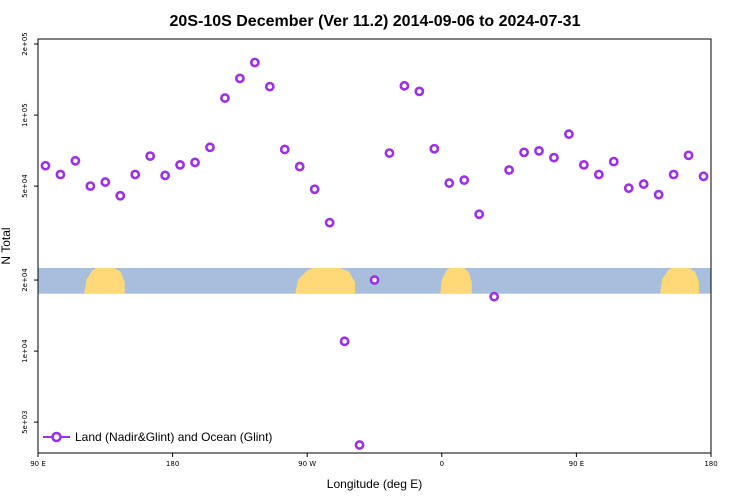 The image size is (750, 500). Describe the element at coordinates (173, 437) in the screenshot. I see `legend-label: Land (Nadir&Glint) and Ocean (Glint)` at that location.